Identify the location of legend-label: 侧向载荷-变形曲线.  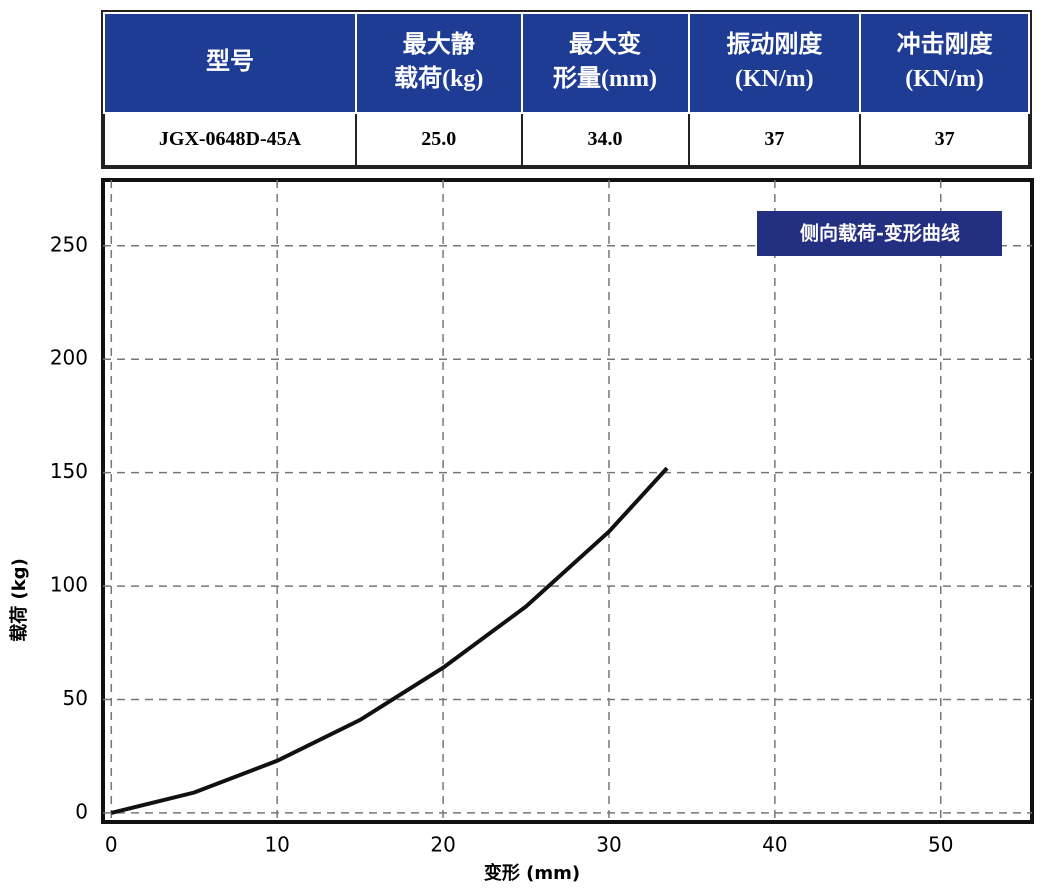
(880, 233).